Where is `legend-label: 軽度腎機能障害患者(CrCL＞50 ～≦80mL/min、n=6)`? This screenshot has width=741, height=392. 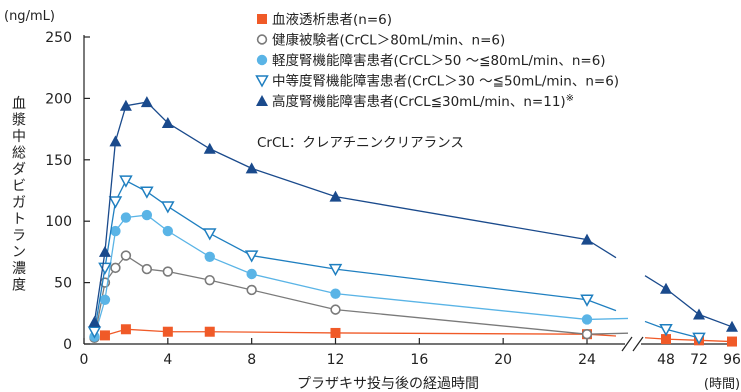 legend-label: 軽度腎機能障害患者(CrCL＞50 ～≦80mL/min、n=6) is located at coordinates (439, 61).